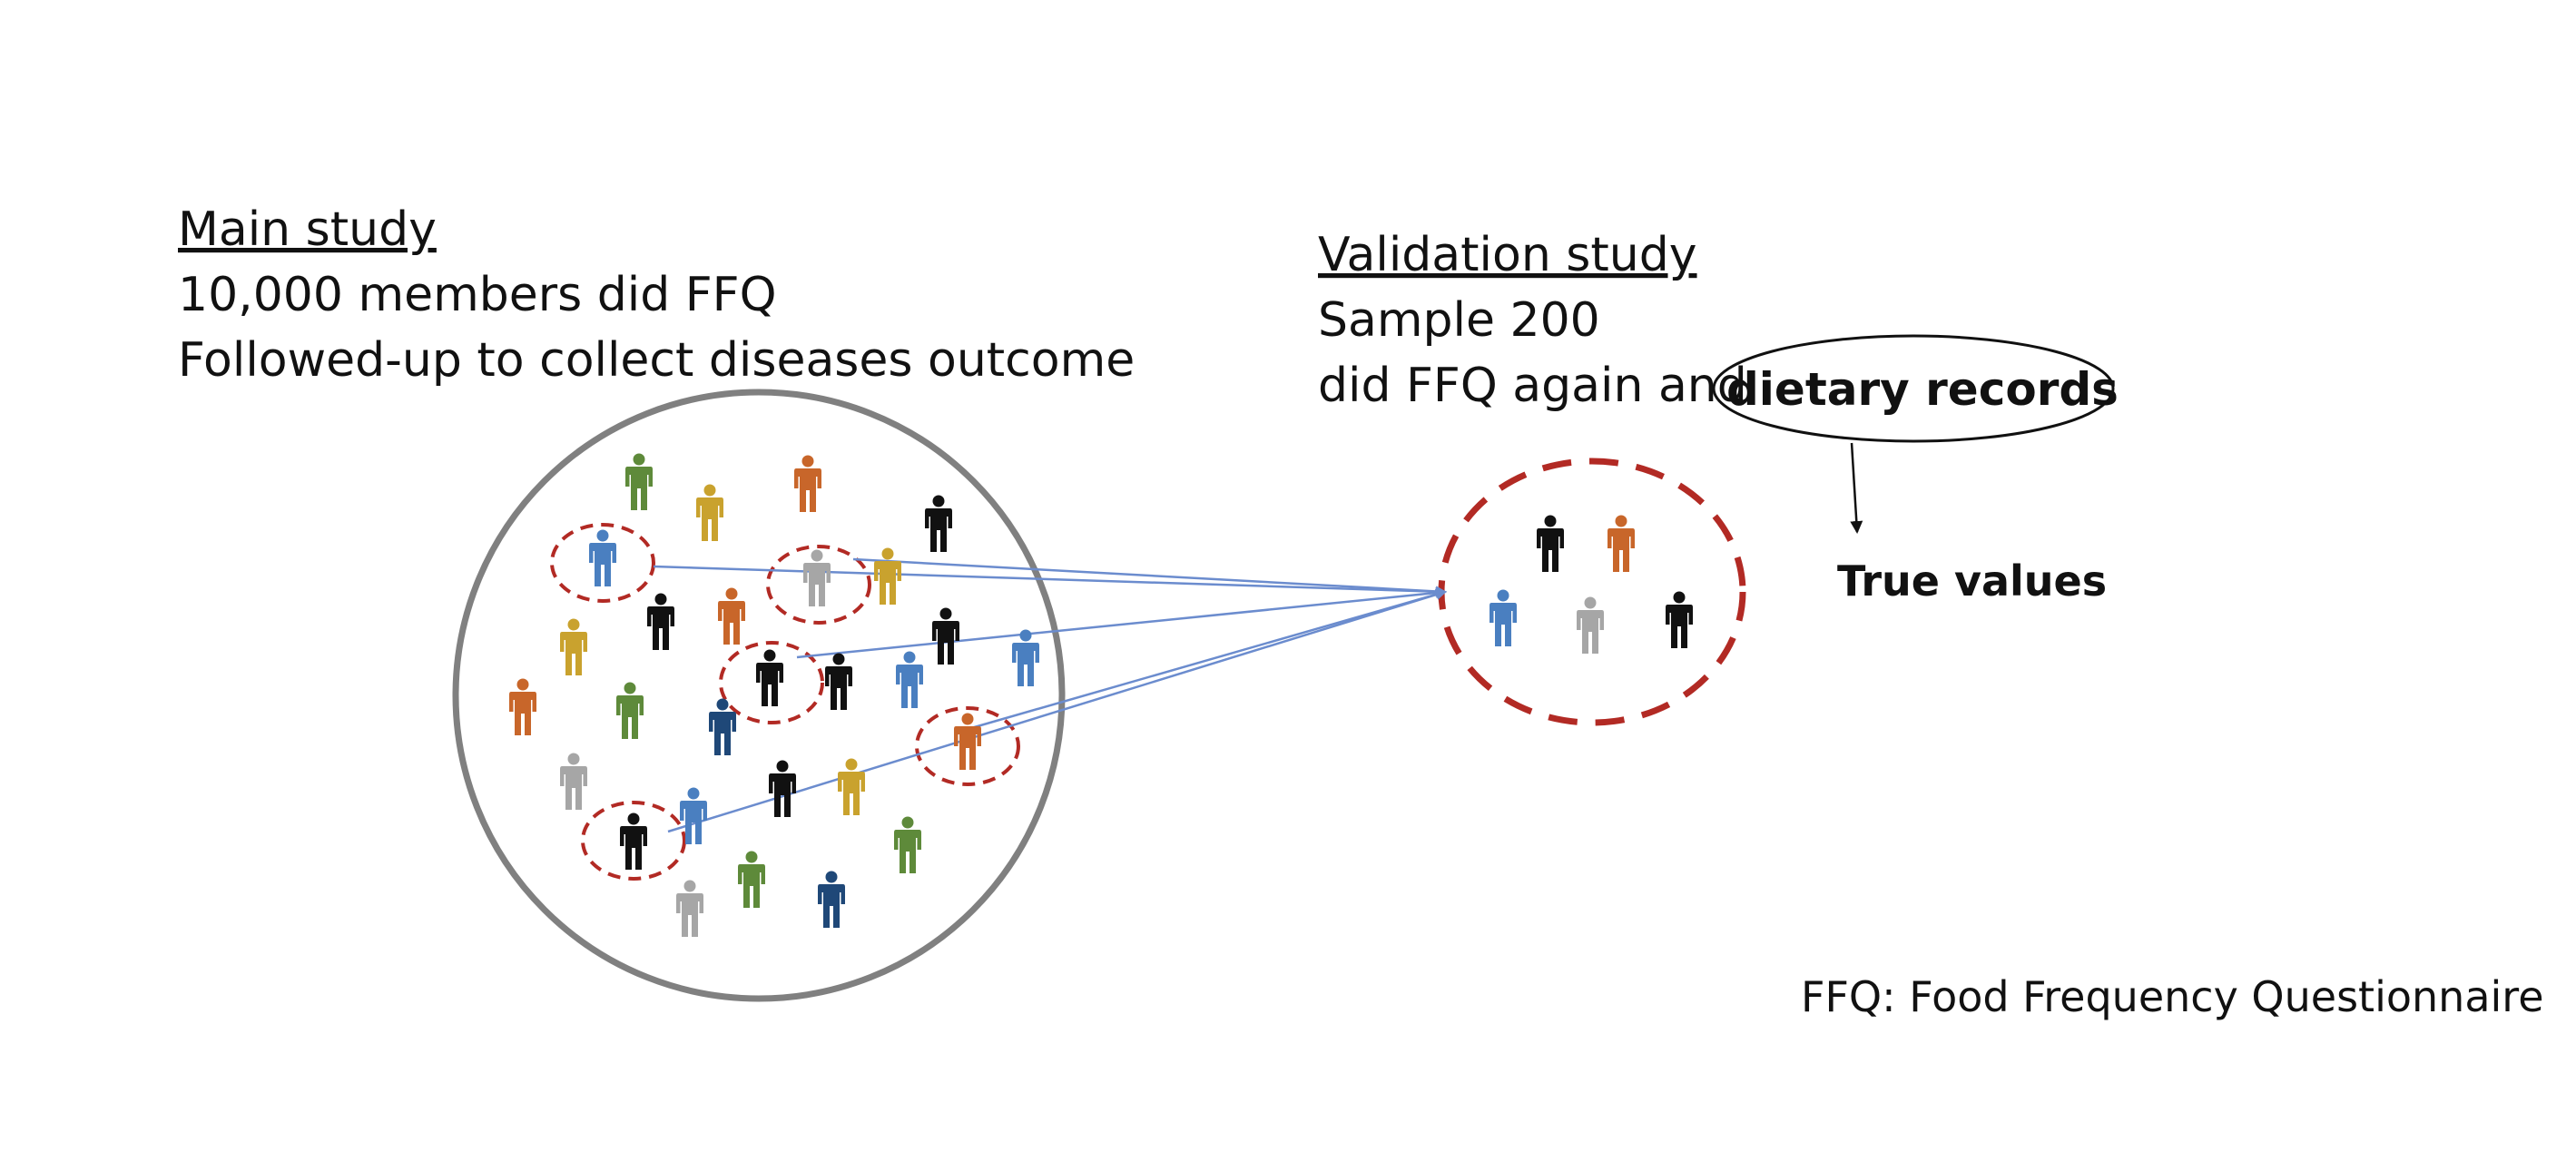  Describe the element at coordinates (1507, 255) in the screenshot. I see `validation-study-heading: Validation study` at that location.